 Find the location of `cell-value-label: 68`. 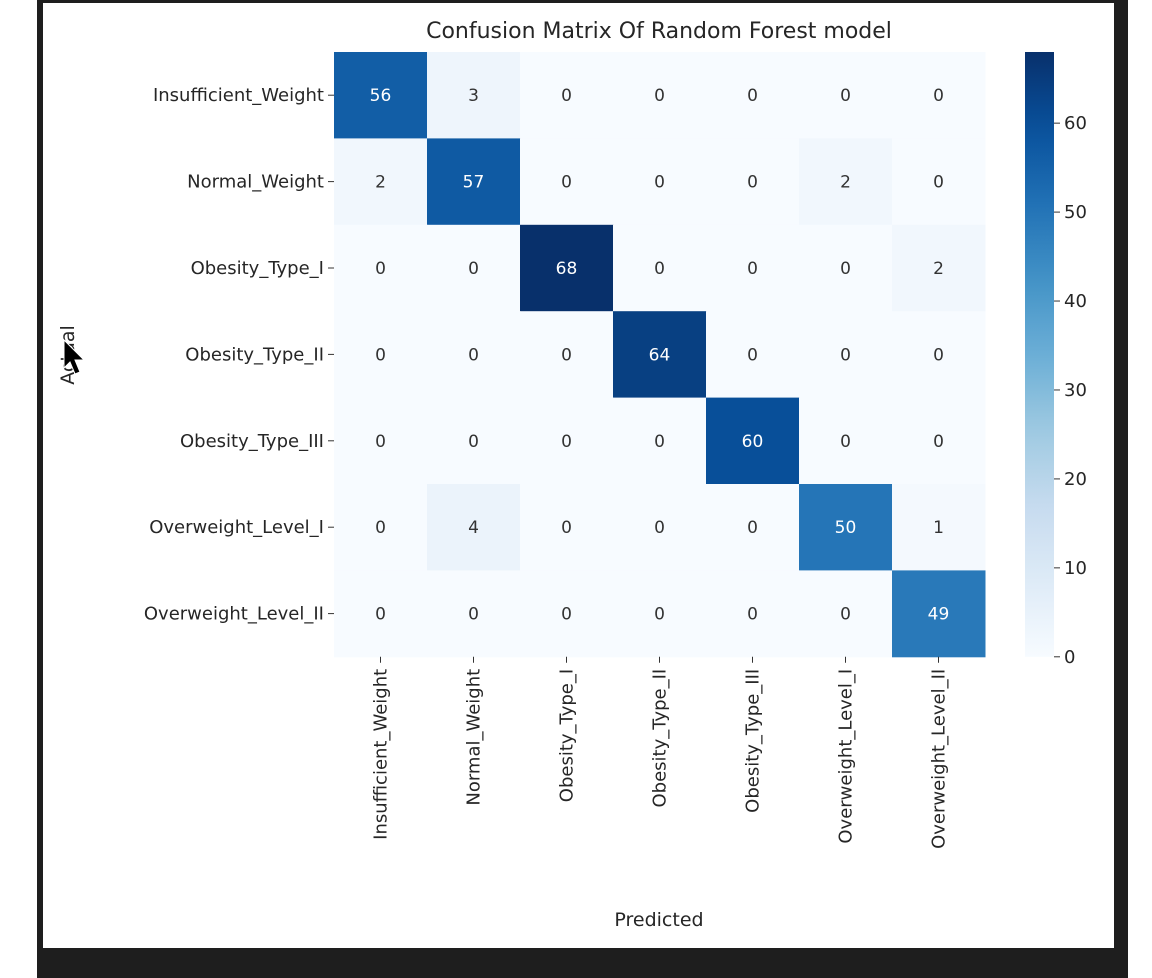

cell-value-label: 68 is located at coordinates (567, 269).